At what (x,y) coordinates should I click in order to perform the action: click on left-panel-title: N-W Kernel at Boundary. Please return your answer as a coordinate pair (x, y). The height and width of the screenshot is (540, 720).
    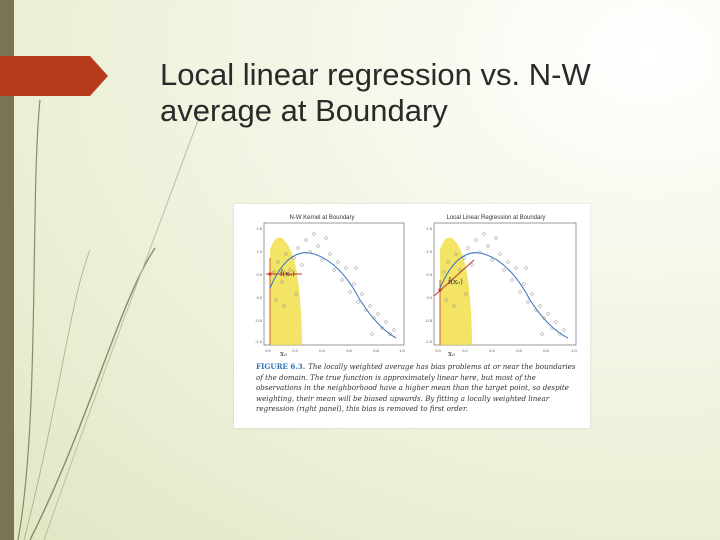
    Looking at the image, I should click on (321, 218).